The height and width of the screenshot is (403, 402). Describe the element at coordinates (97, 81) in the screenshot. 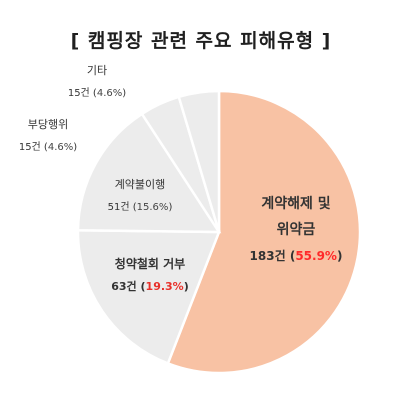

I see `slice-label-4: 기타 15건 (4.6%)` at that location.